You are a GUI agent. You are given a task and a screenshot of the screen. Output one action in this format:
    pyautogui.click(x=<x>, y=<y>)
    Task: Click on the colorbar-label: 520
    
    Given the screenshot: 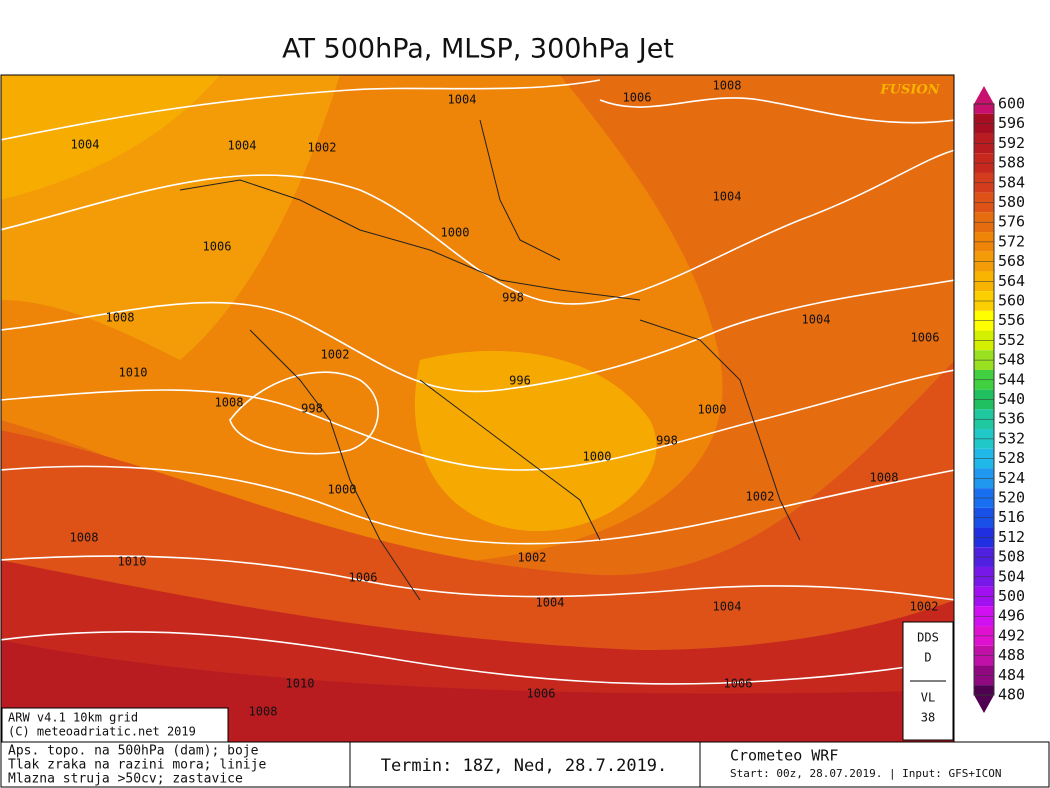 What is the action you would take?
    pyautogui.click(x=1011, y=498)
    